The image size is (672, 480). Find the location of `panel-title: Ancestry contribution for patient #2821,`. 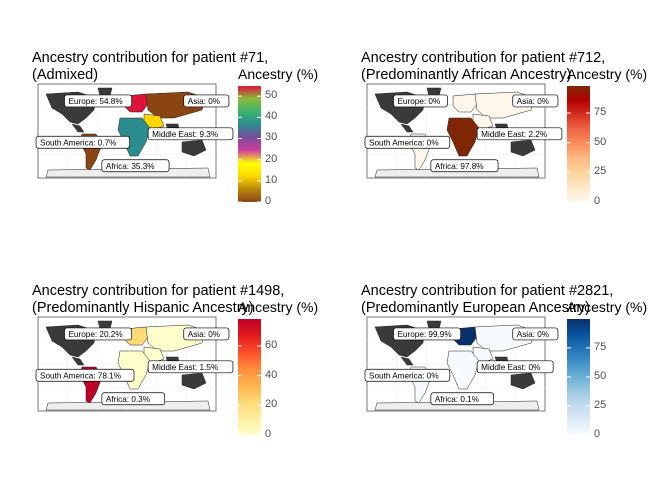

panel-title: Ancestry contribution for patient #2821, is located at coordinates (487, 291).